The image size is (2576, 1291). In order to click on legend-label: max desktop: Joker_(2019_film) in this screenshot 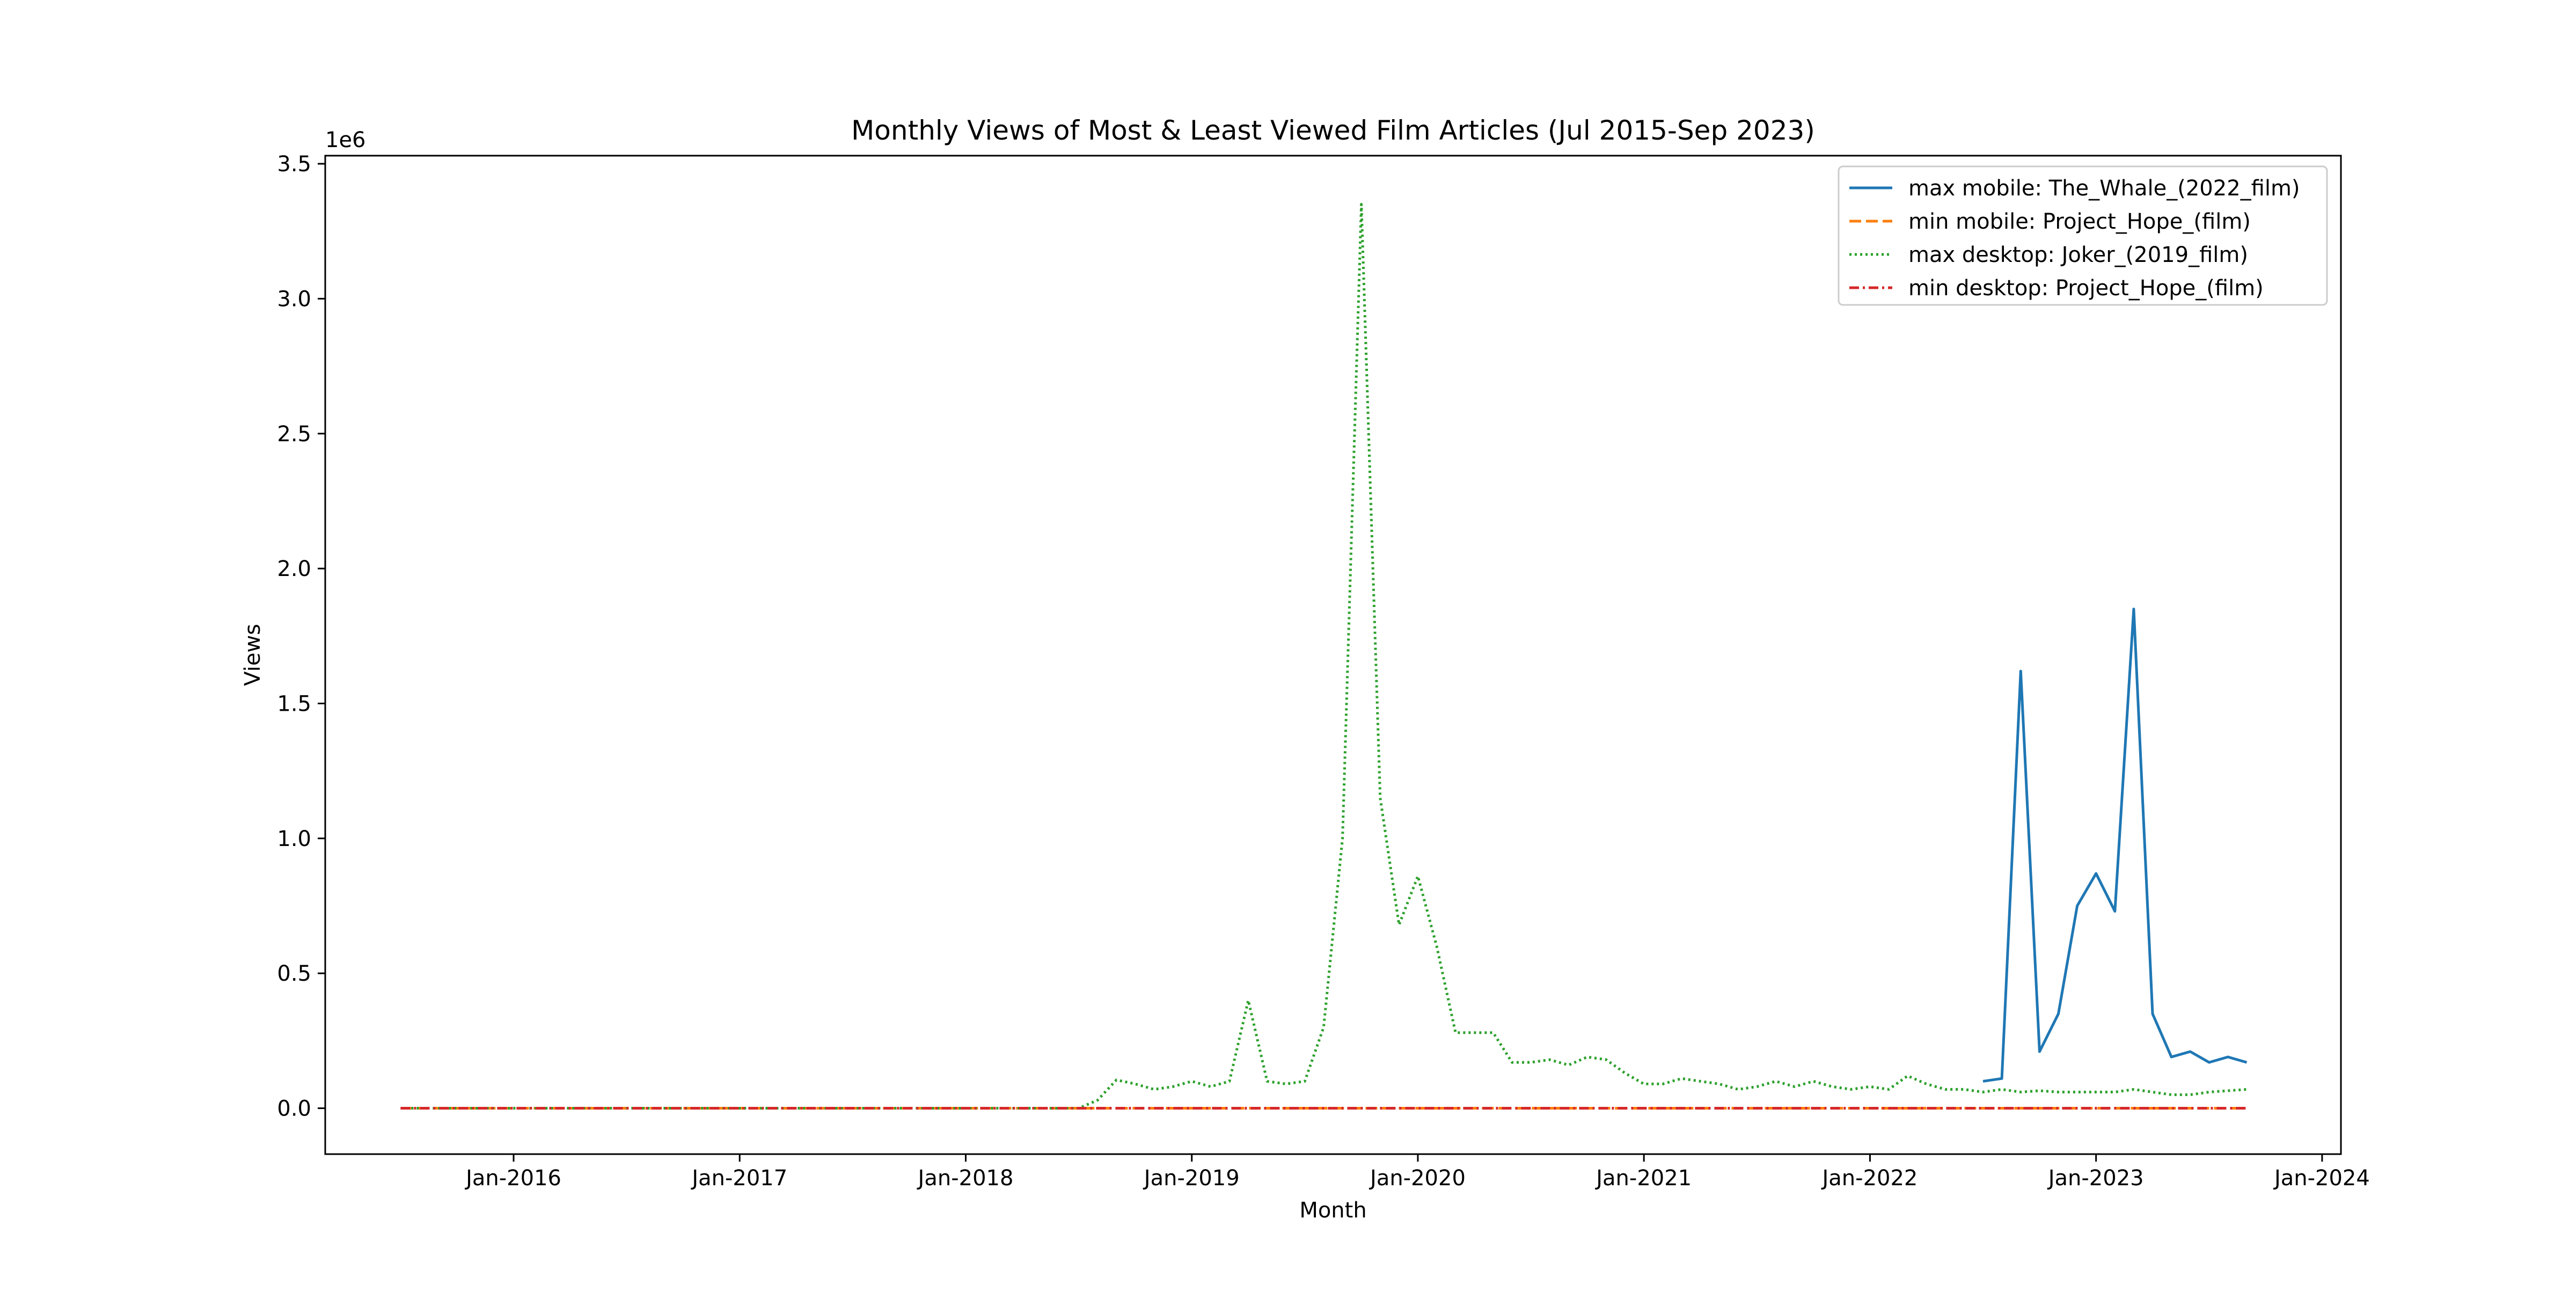, I will do `click(2078, 255)`.